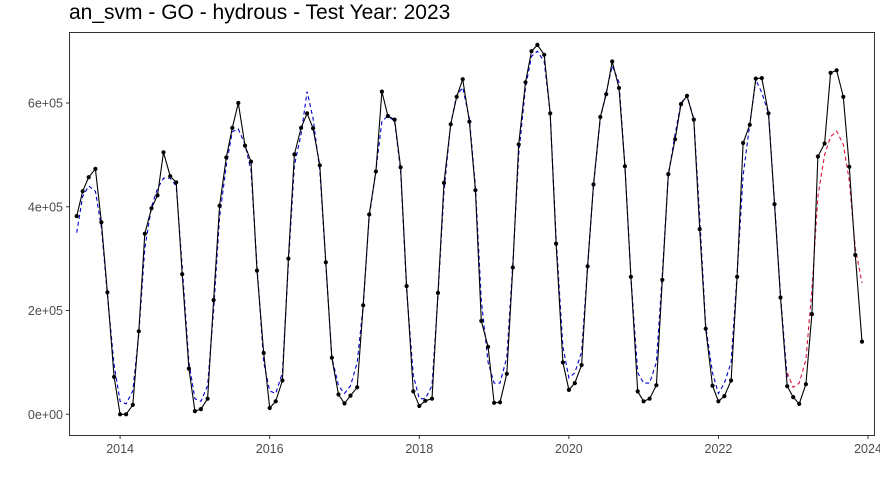 This screenshot has height=480, width=880. Describe the element at coordinates (270, 449) in the screenshot. I see `x-tick-label: 2016` at that location.